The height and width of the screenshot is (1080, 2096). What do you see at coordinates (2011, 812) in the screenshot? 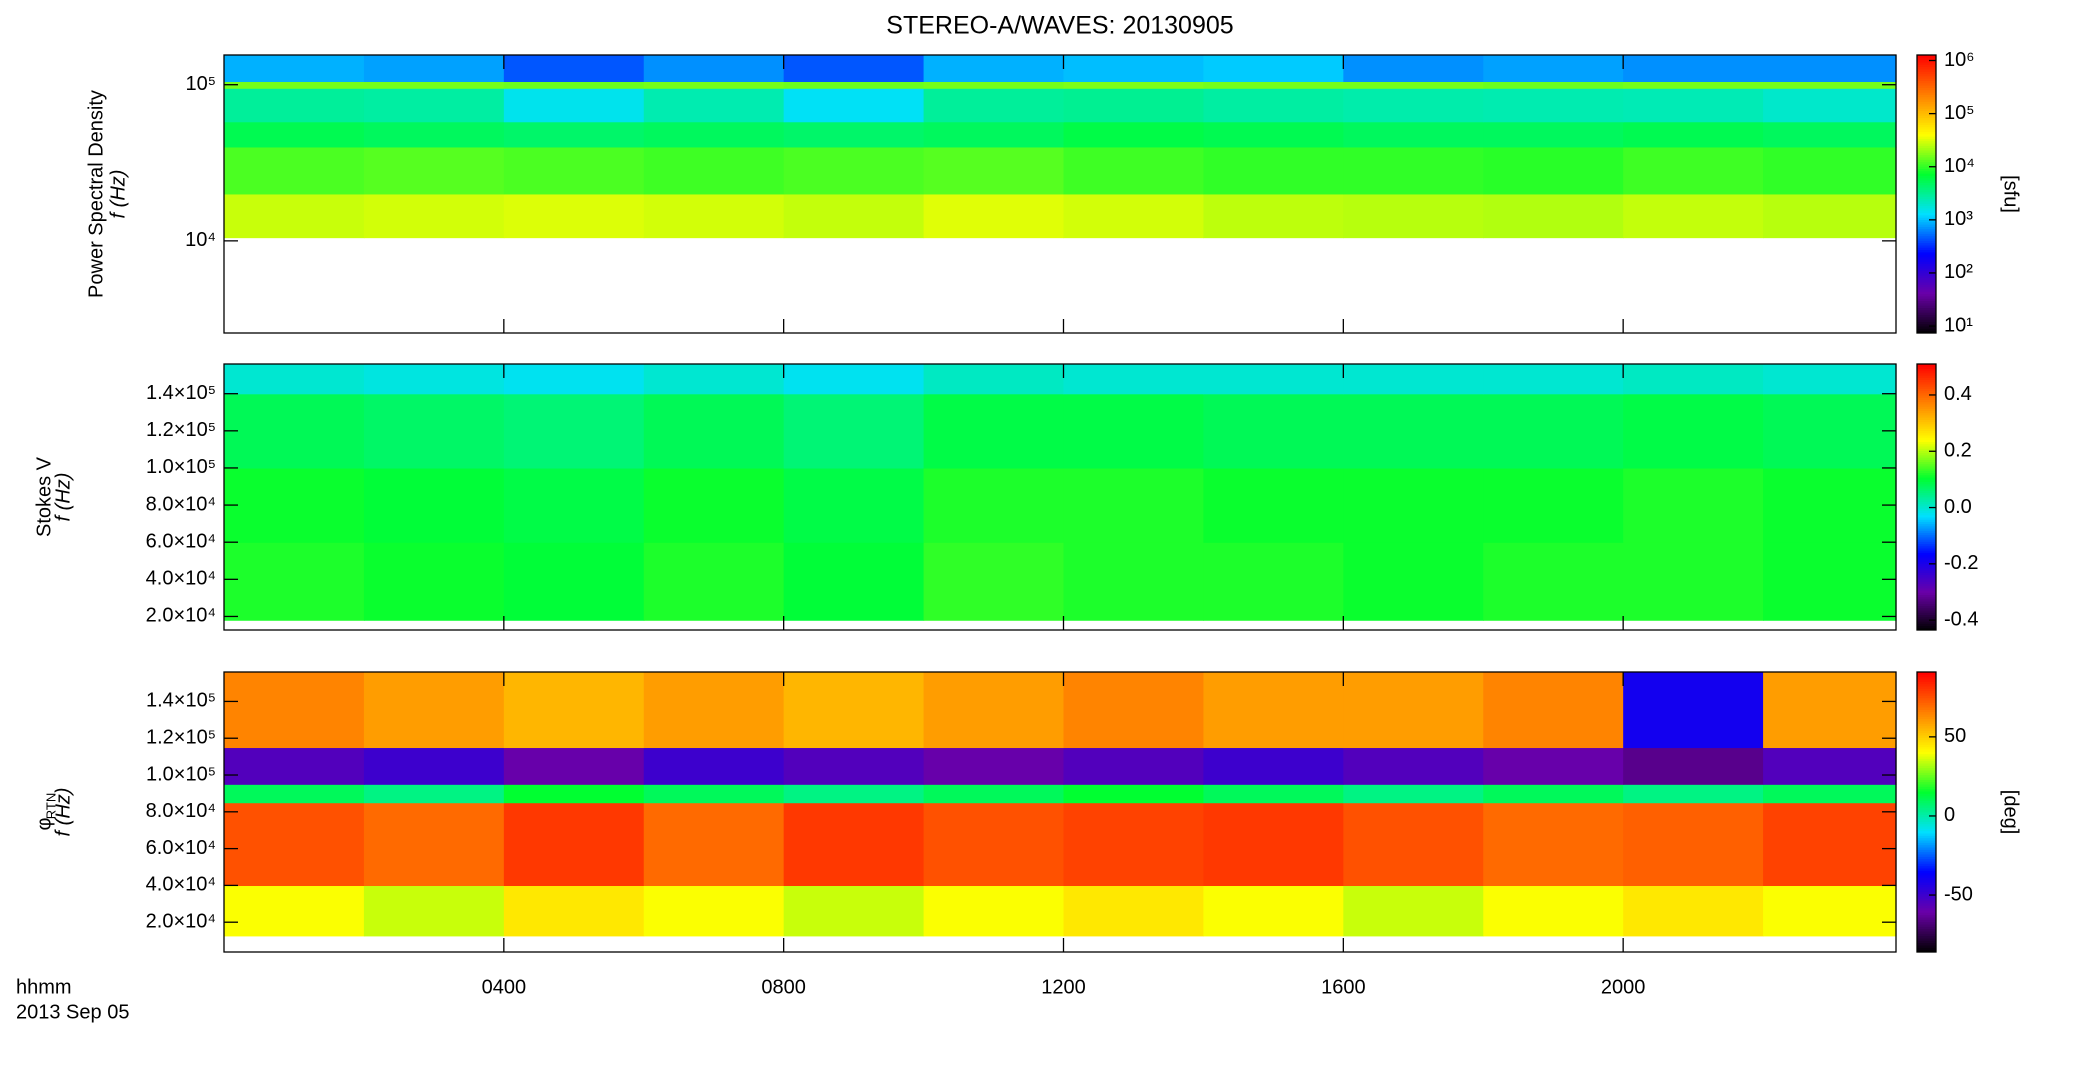
I see `colorbar-label: [deg]` at bounding box center [2011, 812].